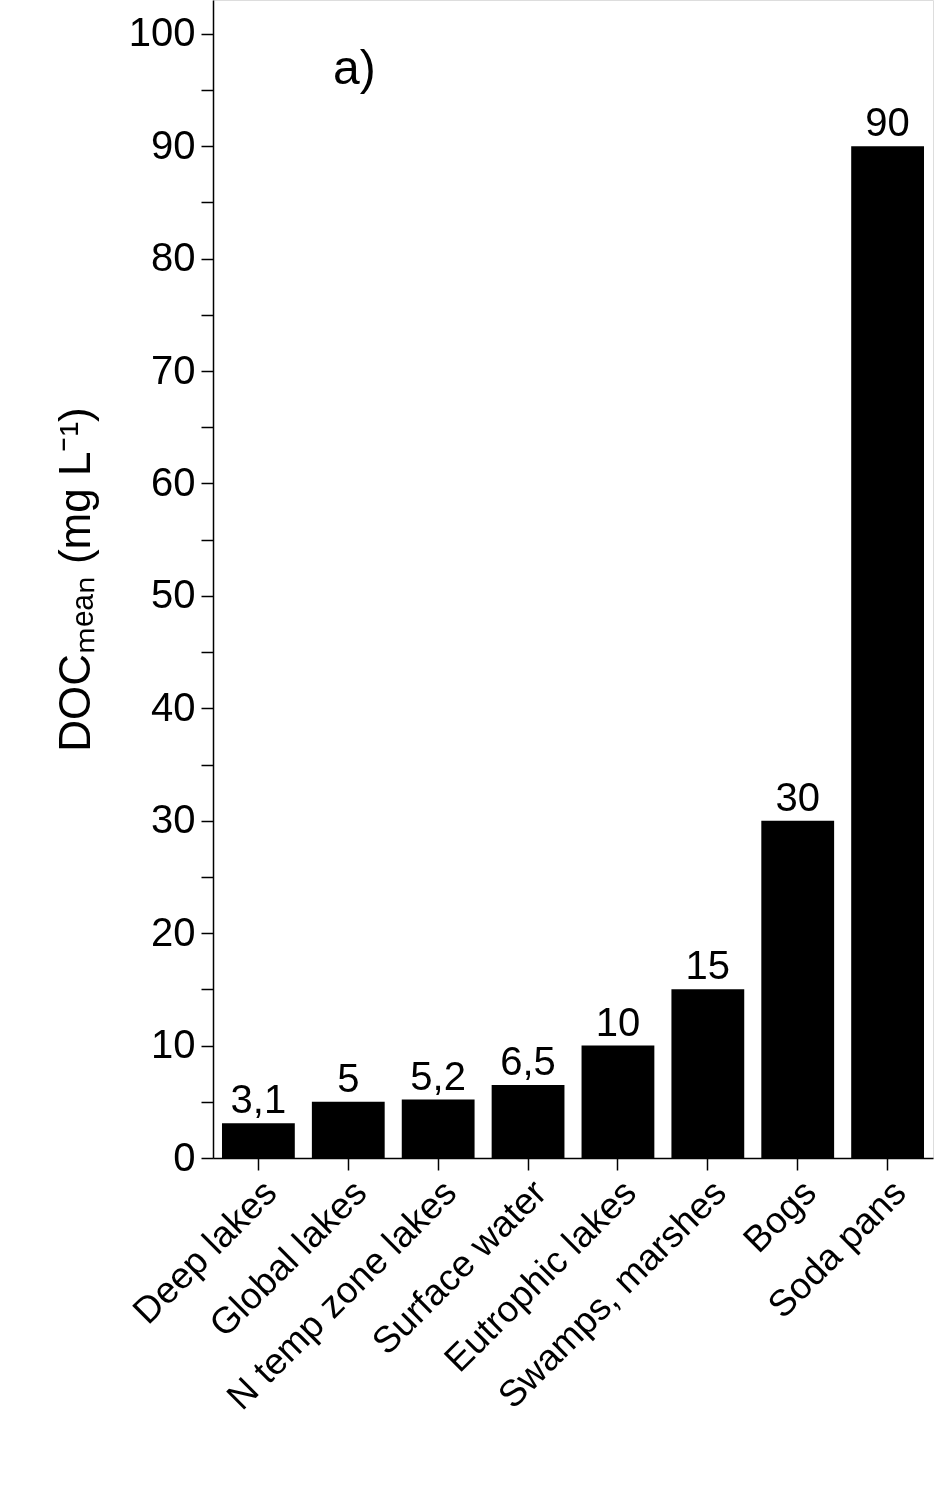 This screenshot has height=1490, width=938. I want to click on data-label: 5, so click(348, 1077).